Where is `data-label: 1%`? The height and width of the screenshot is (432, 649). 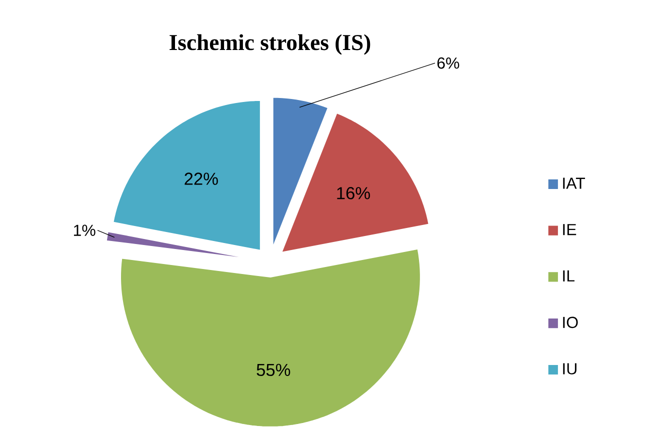
data-label: 1% is located at coordinates (85, 230).